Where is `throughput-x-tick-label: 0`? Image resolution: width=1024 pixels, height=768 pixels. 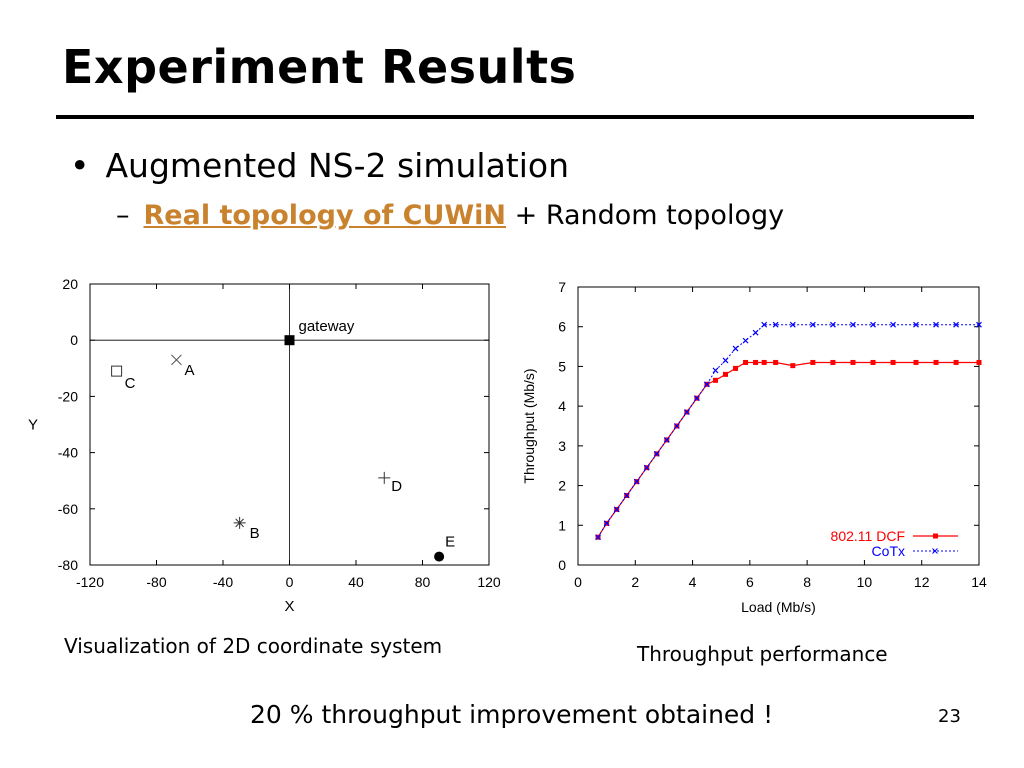 throughput-x-tick-label: 0 is located at coordinates (578, 582).